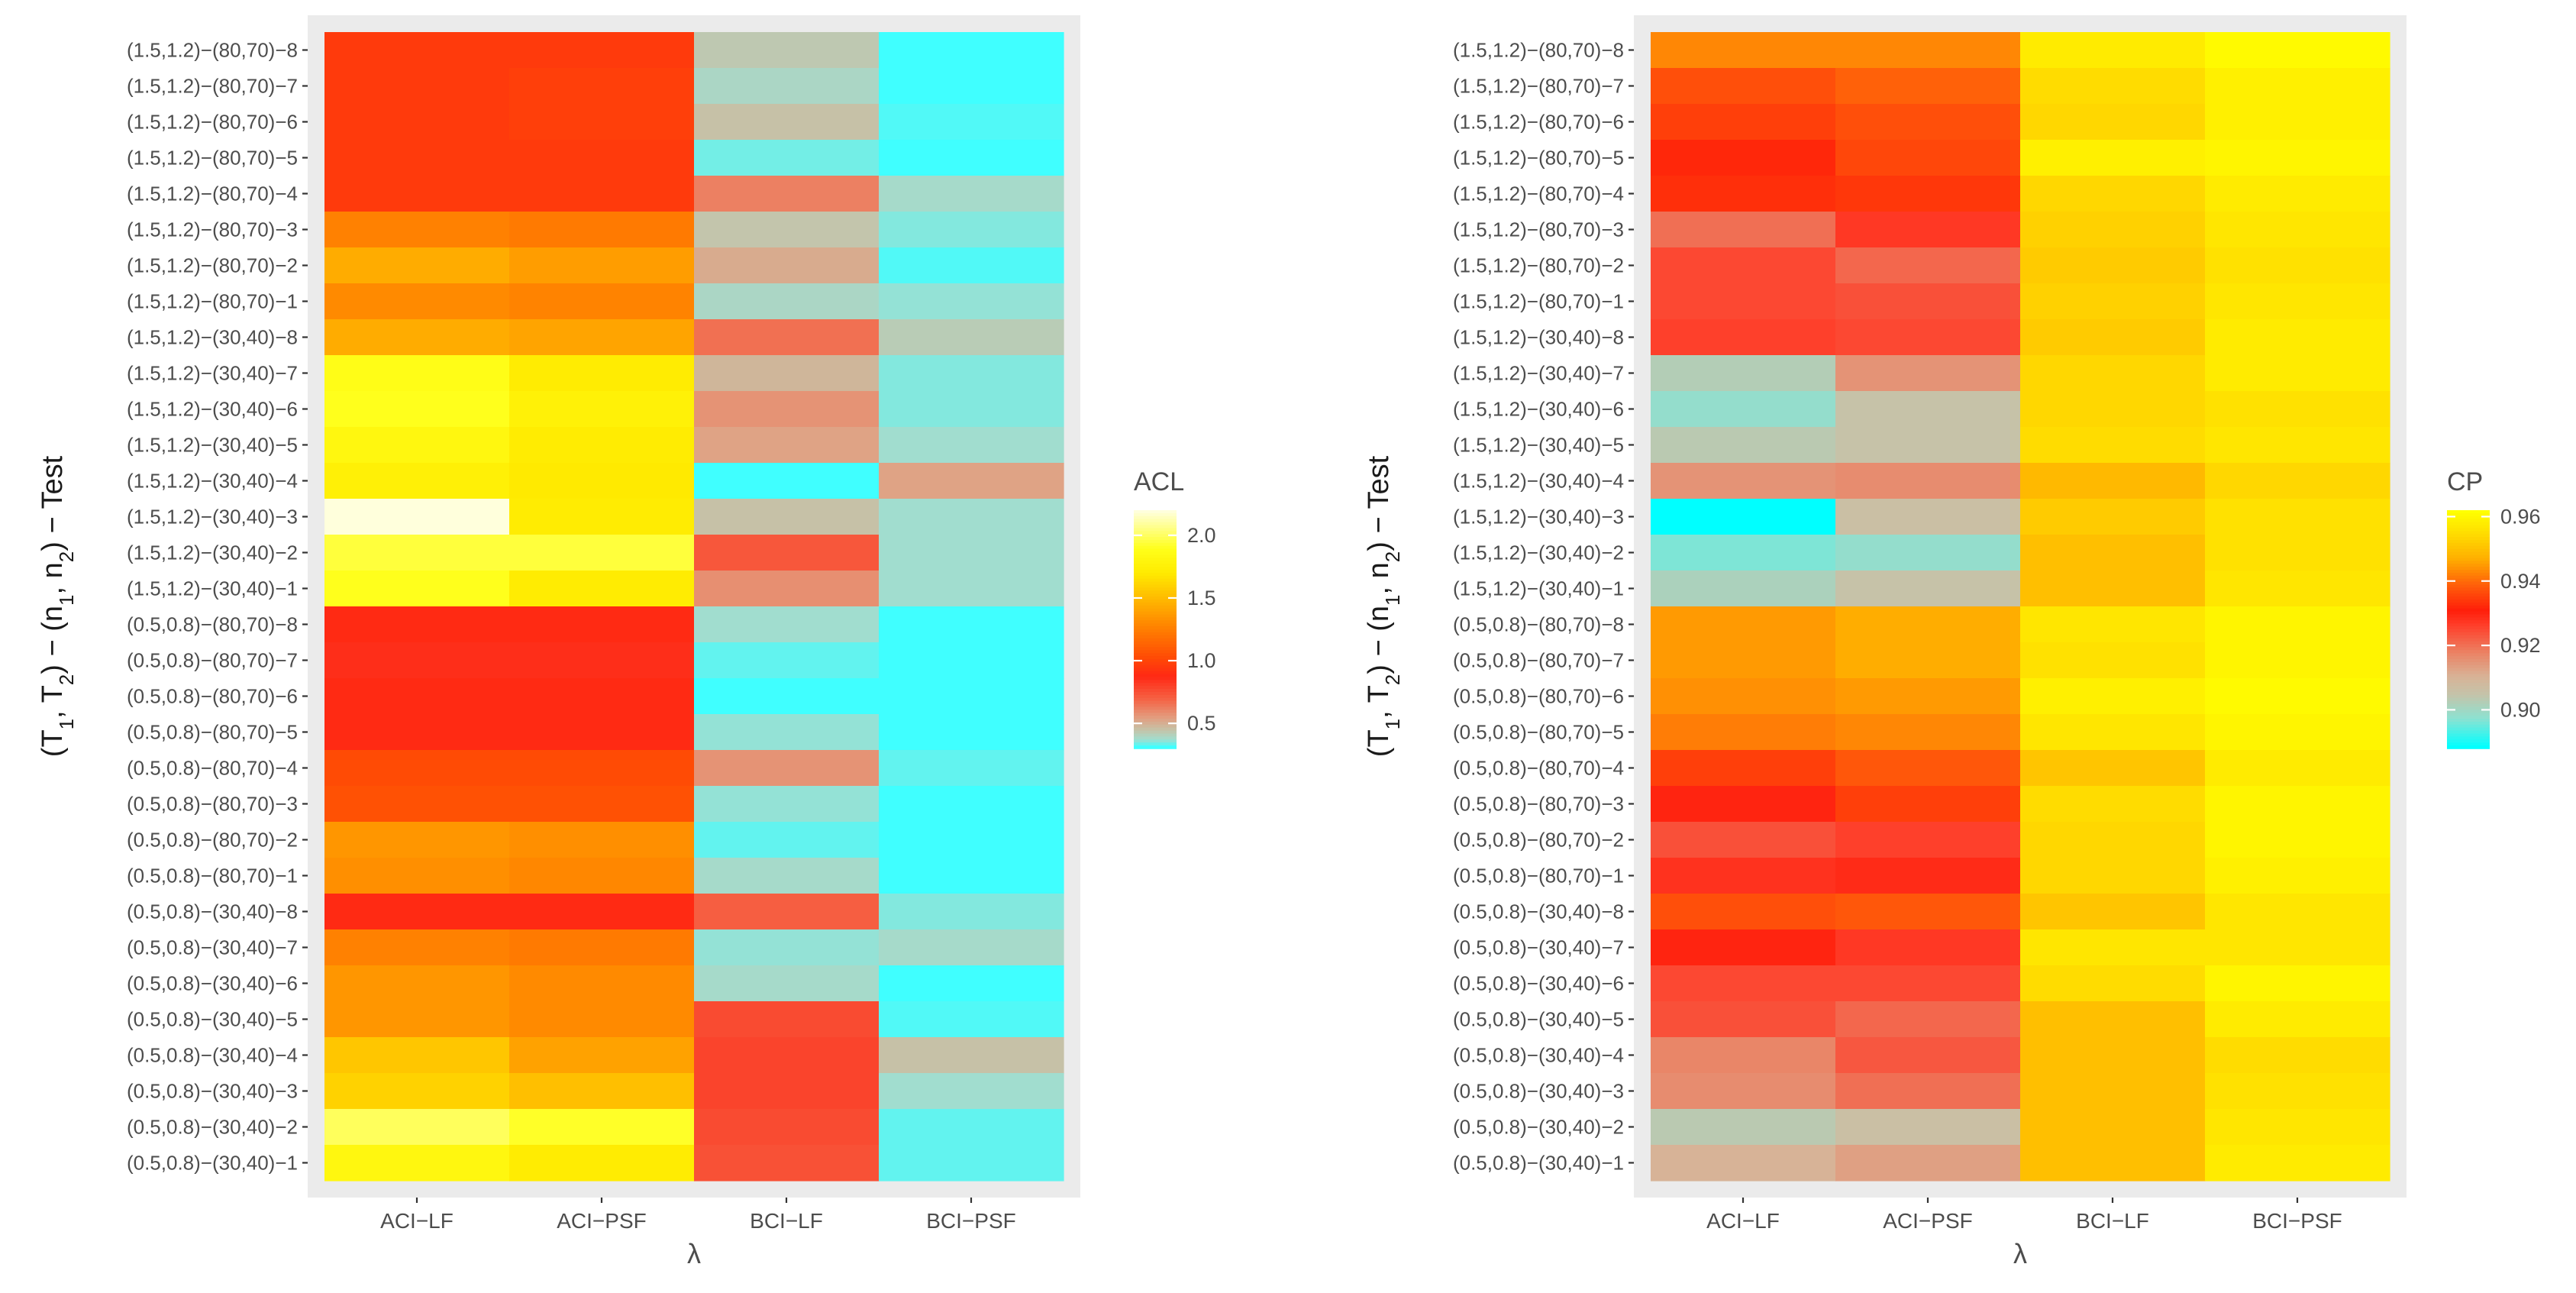 The height and width of the screenshot is (1293, 2576). What do you see at coordinates (212, 552) in the screenshot?
I see `y-tick-label: (1.5,1.2)−(30,40)−2` at bounding box center [212, 552].